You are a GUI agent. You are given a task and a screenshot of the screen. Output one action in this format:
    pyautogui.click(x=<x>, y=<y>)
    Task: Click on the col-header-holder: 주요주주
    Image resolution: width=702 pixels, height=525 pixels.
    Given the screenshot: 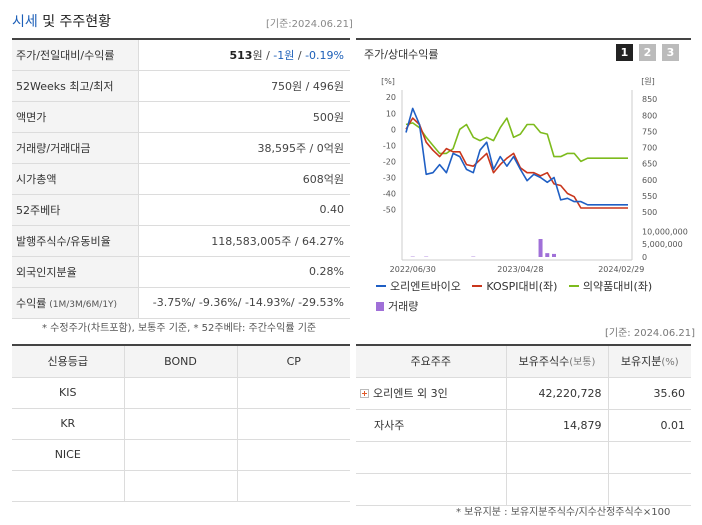 What is the action you would take?
    pyautogui.click(x=431, y=361)
    